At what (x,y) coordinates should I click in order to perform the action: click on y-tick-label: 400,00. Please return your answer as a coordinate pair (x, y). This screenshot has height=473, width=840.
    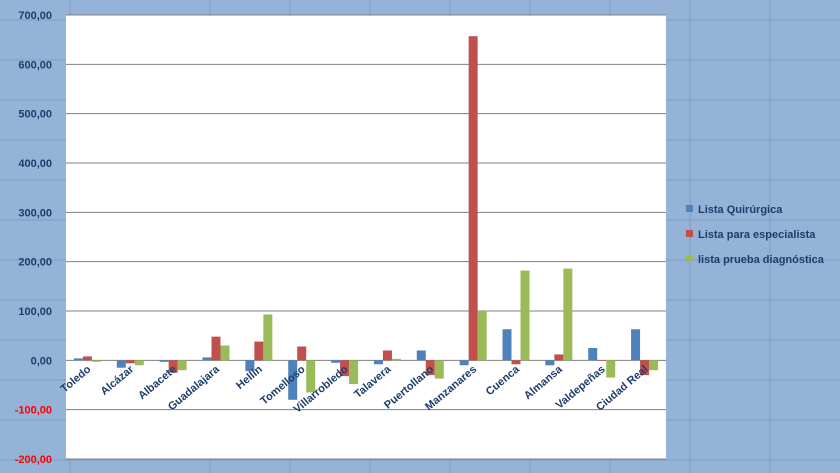
    Looking at the image, I should click on (35, 164).